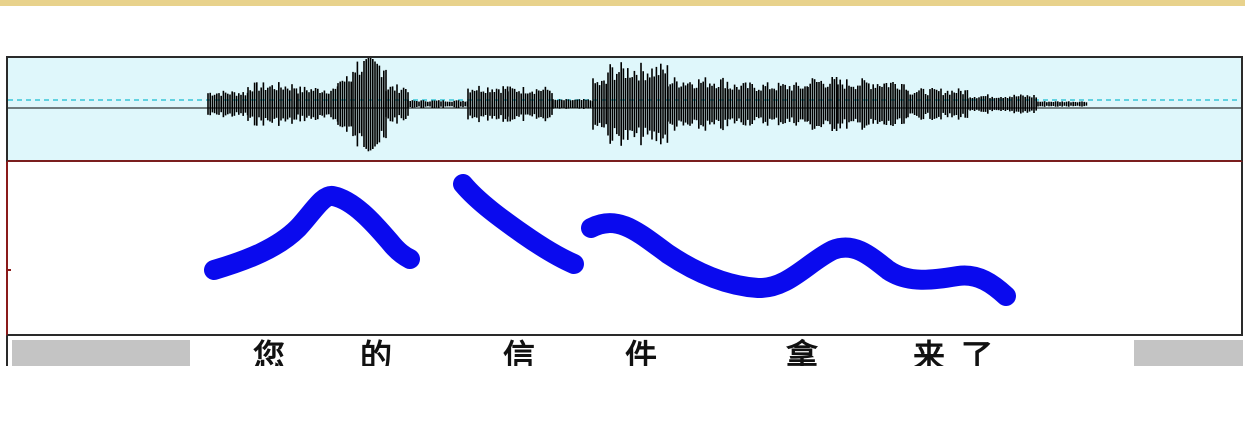 The height and width of the screenshot is (425, 1245). I want to click on pitch-contour-de-xin, so click(518, 224).